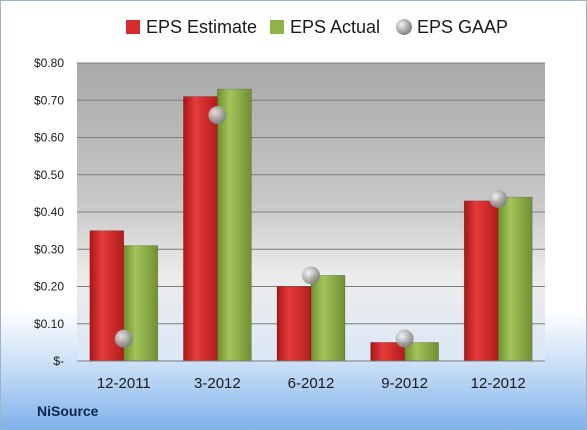  I want to click on legend-item-gaap: EPS GAAP, so click(451, 27).